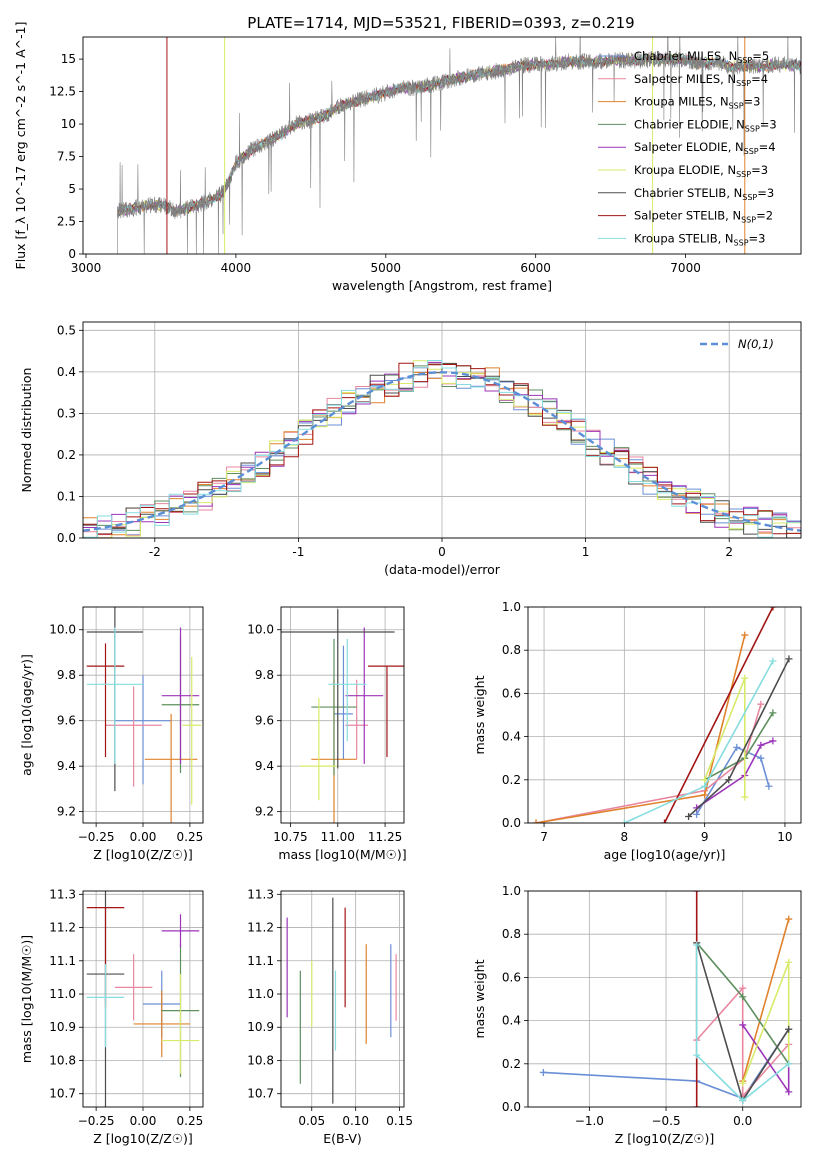  Describe the element at coordinates (62, 894) in the screenshot. I see `y-tick-label: 11.3` at that location.